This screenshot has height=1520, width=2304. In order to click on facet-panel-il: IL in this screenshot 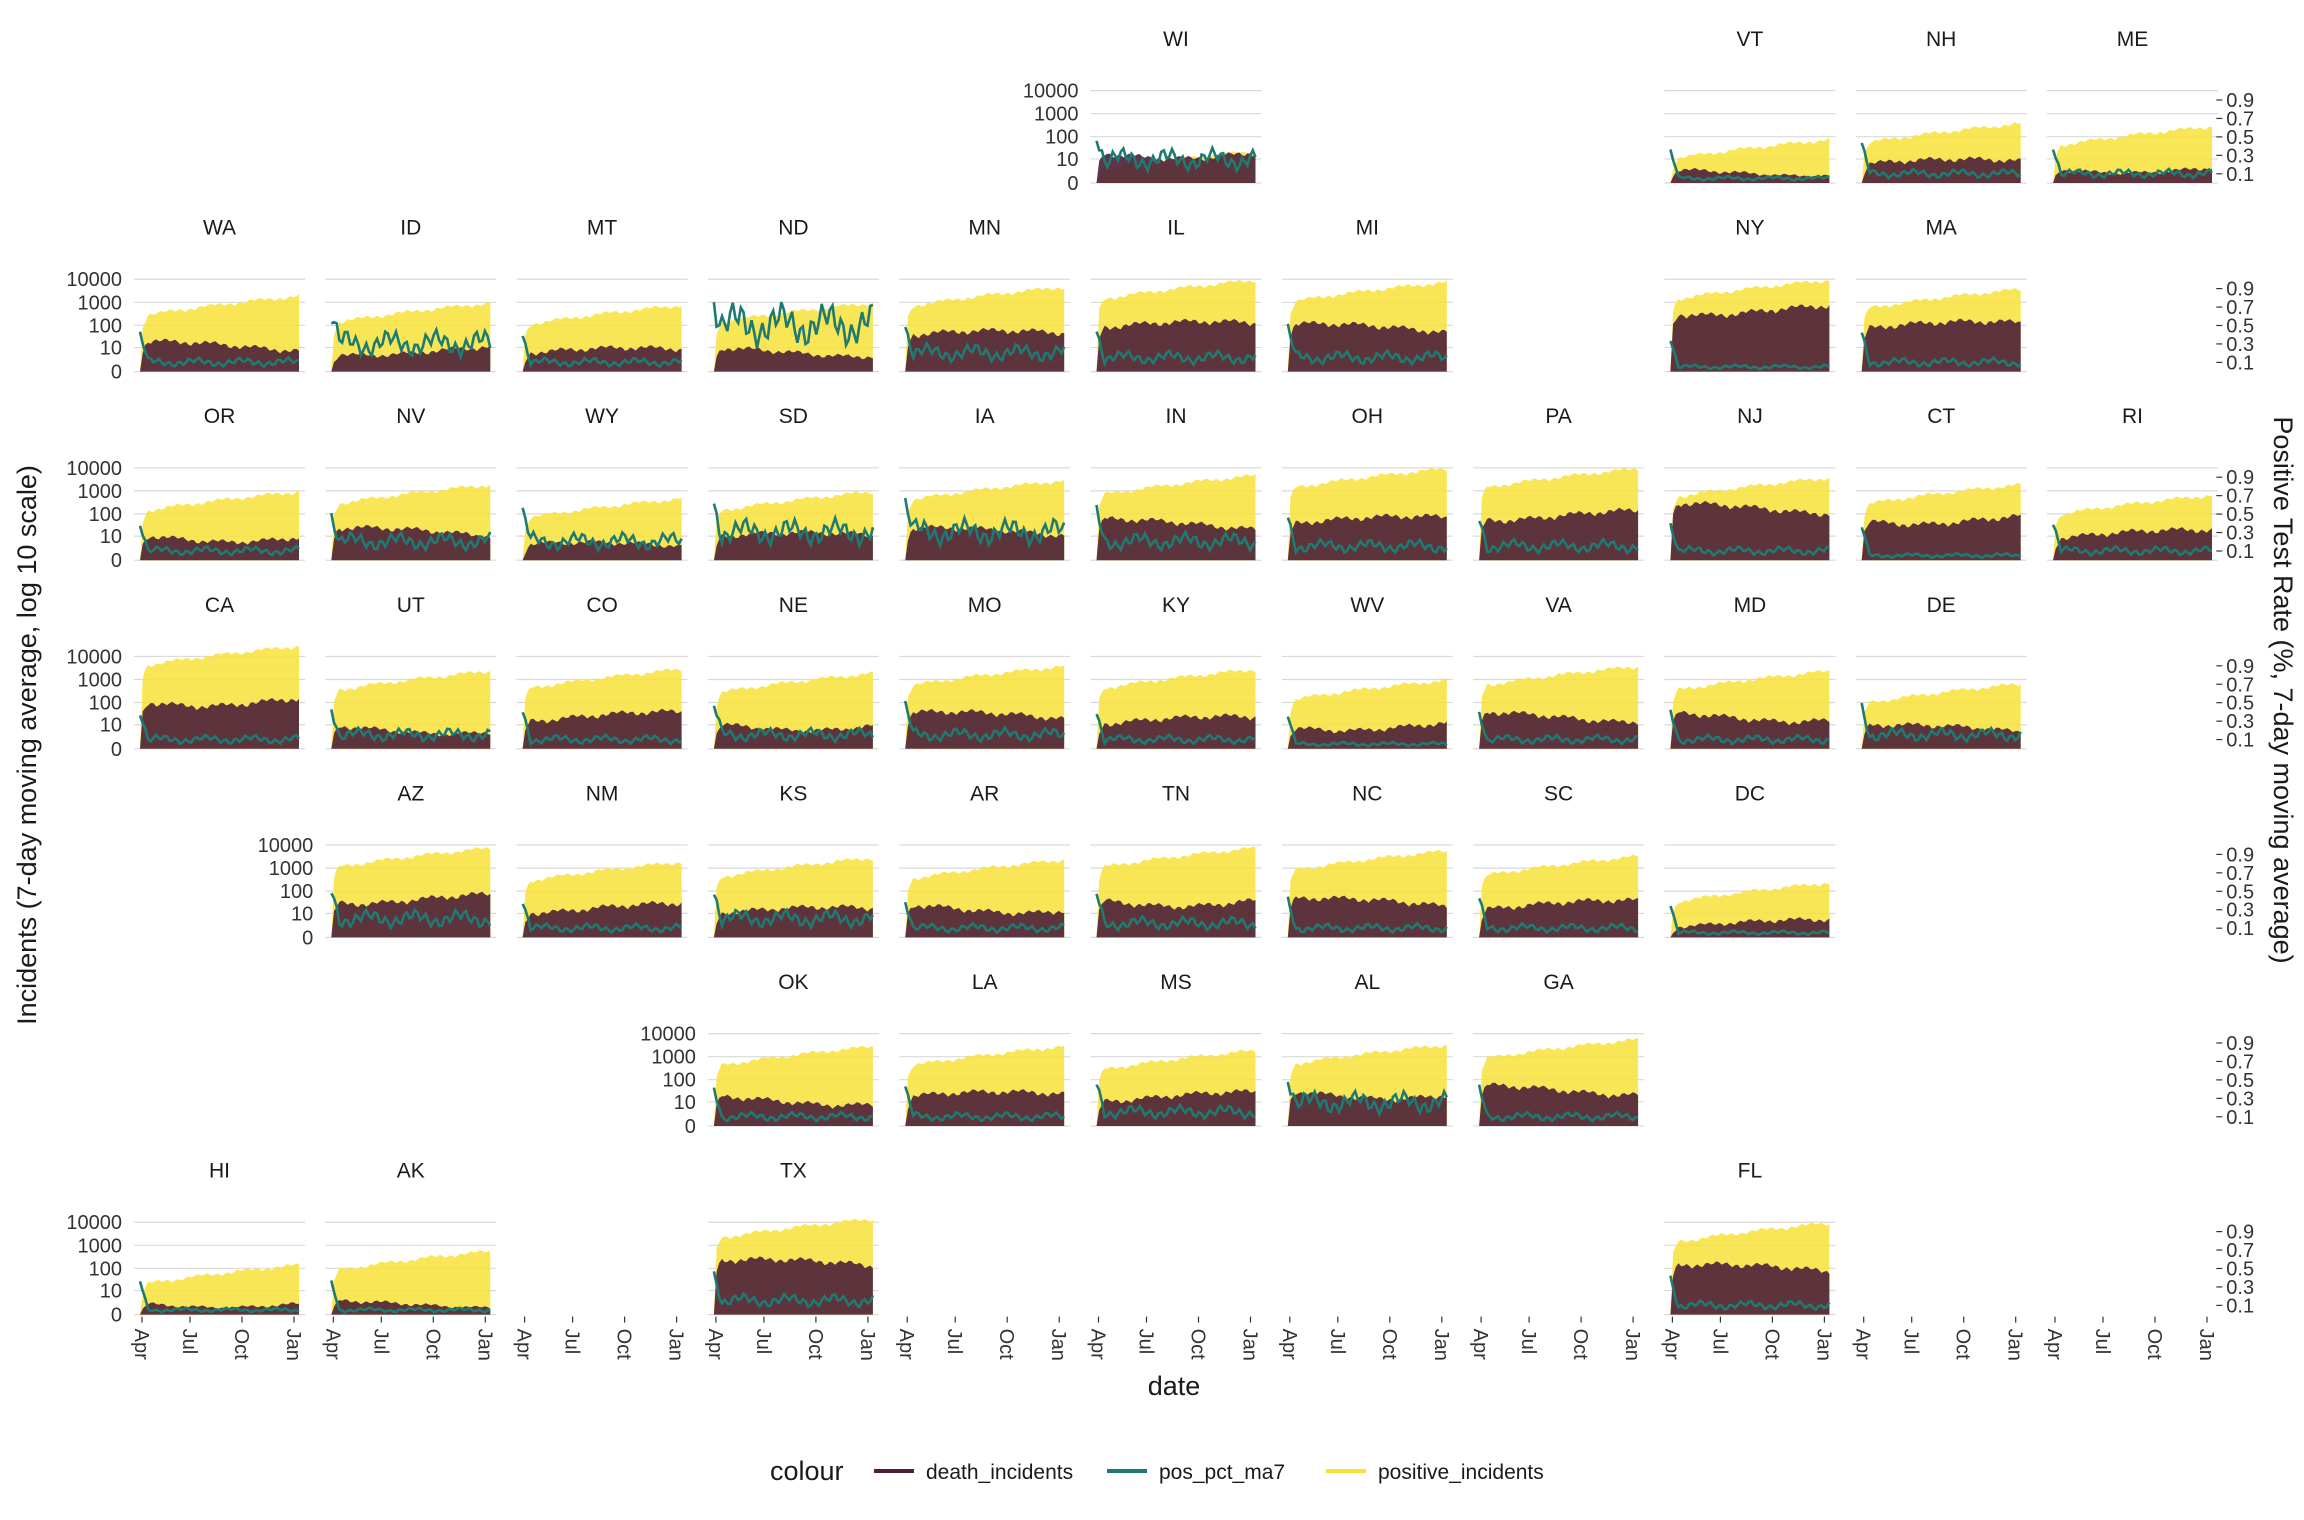, I will do `click(1176, 295)`.